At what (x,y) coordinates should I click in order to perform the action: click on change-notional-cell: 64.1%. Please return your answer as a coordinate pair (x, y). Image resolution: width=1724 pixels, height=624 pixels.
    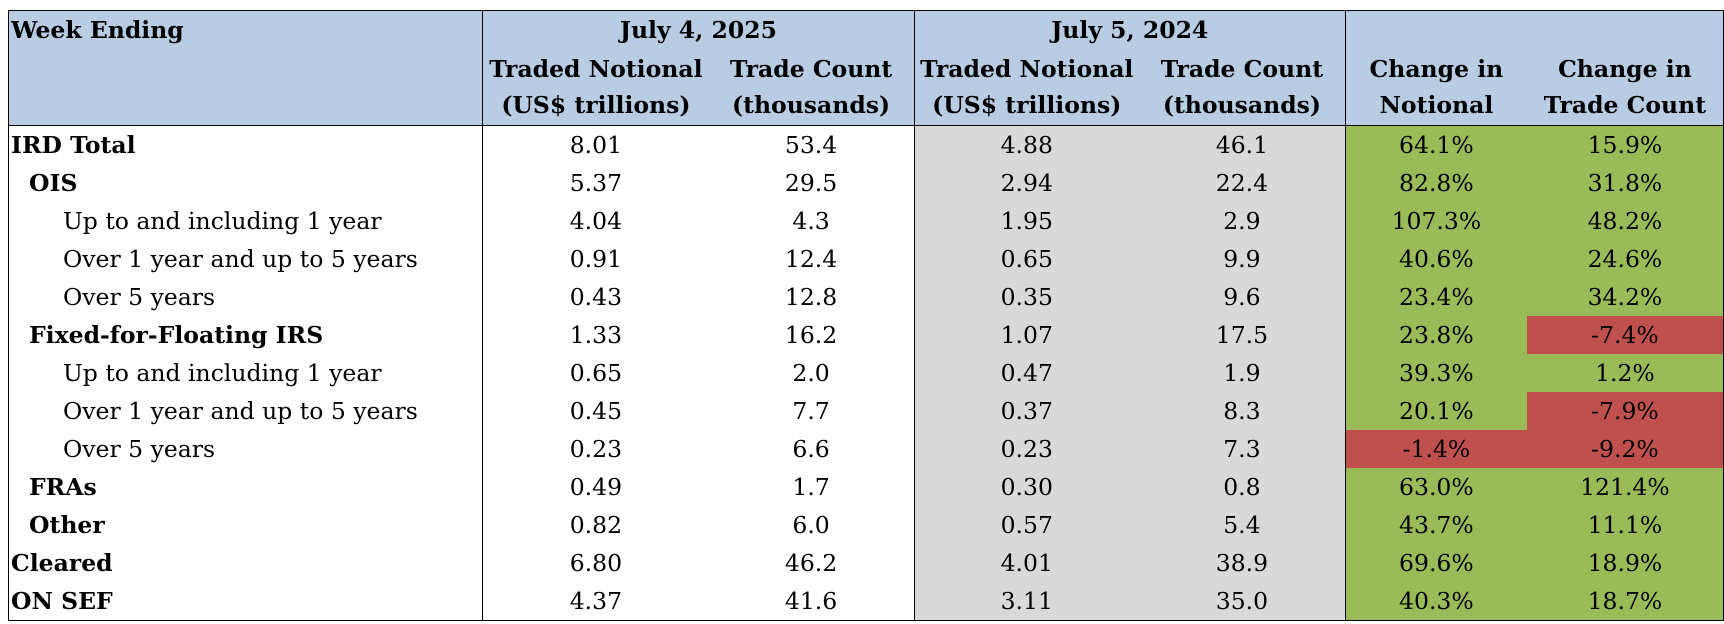
    Looking at the image, I should click on (1436, 144).